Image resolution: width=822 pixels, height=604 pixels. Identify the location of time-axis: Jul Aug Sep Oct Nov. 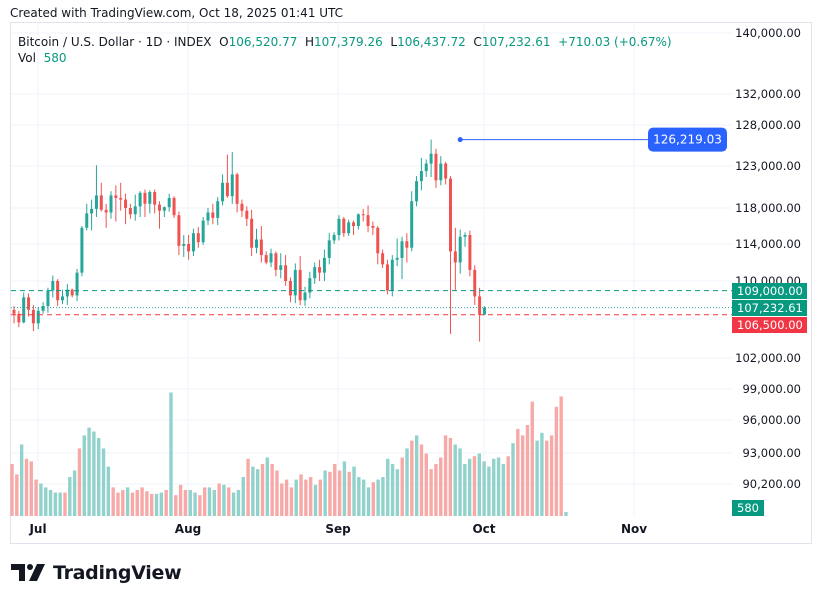
(337, 529).